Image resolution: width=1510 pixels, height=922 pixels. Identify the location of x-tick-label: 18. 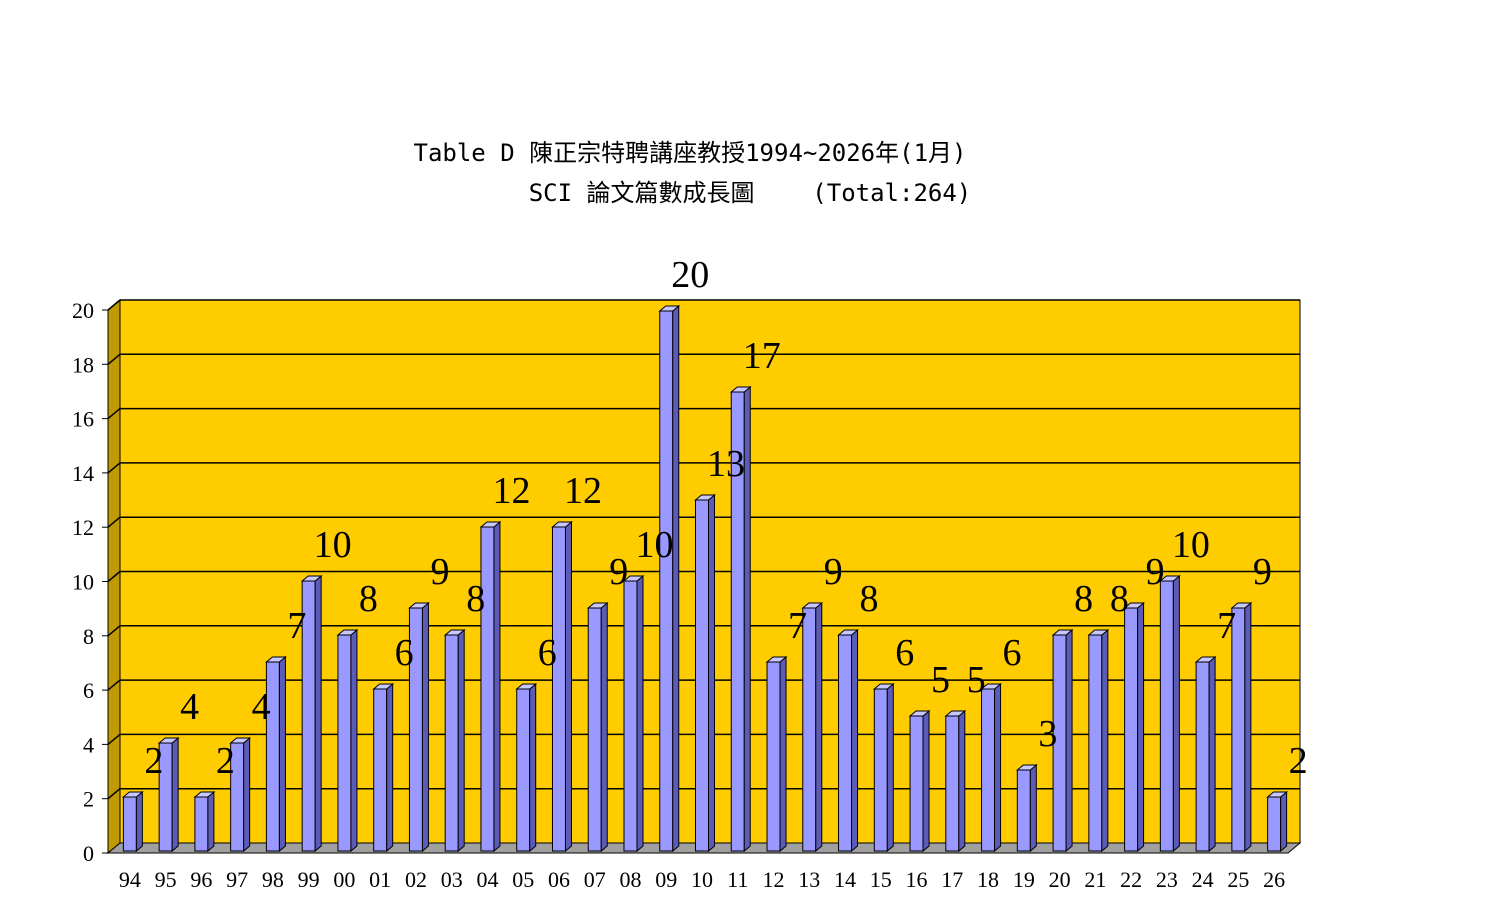
(988, 879).